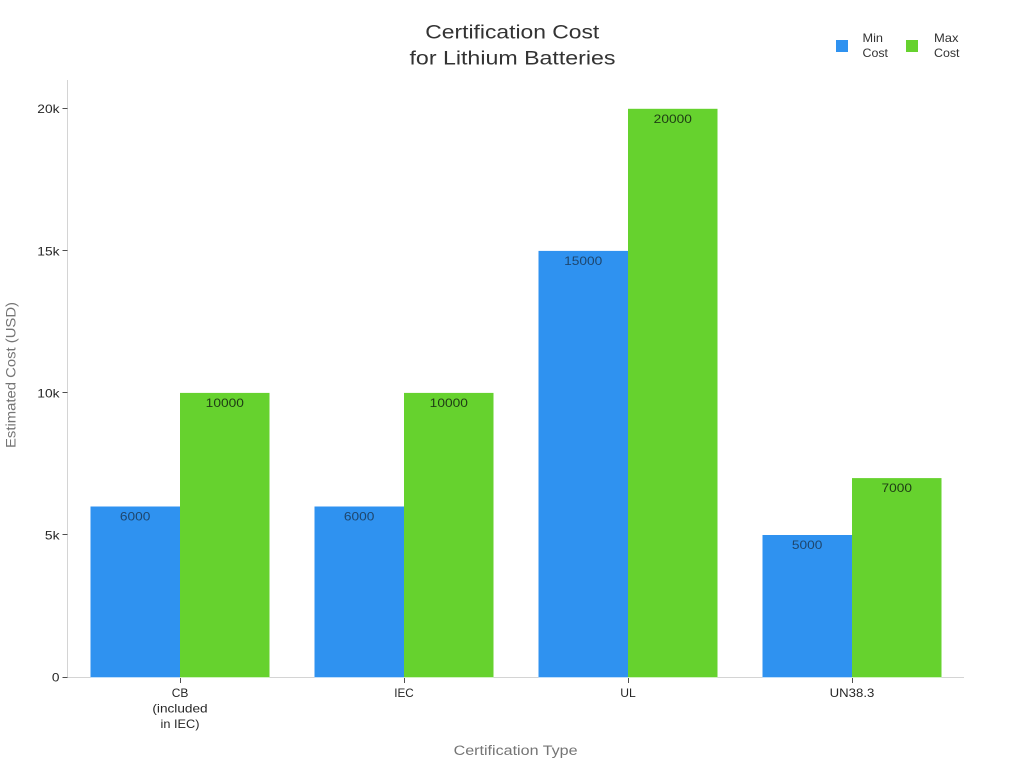 The height and width of the screenshot is (768, 1024). What do you see at coordinates (673, 119) in the screenshot?
I see `svg-text: 20000` at bounding box center [673, 119].